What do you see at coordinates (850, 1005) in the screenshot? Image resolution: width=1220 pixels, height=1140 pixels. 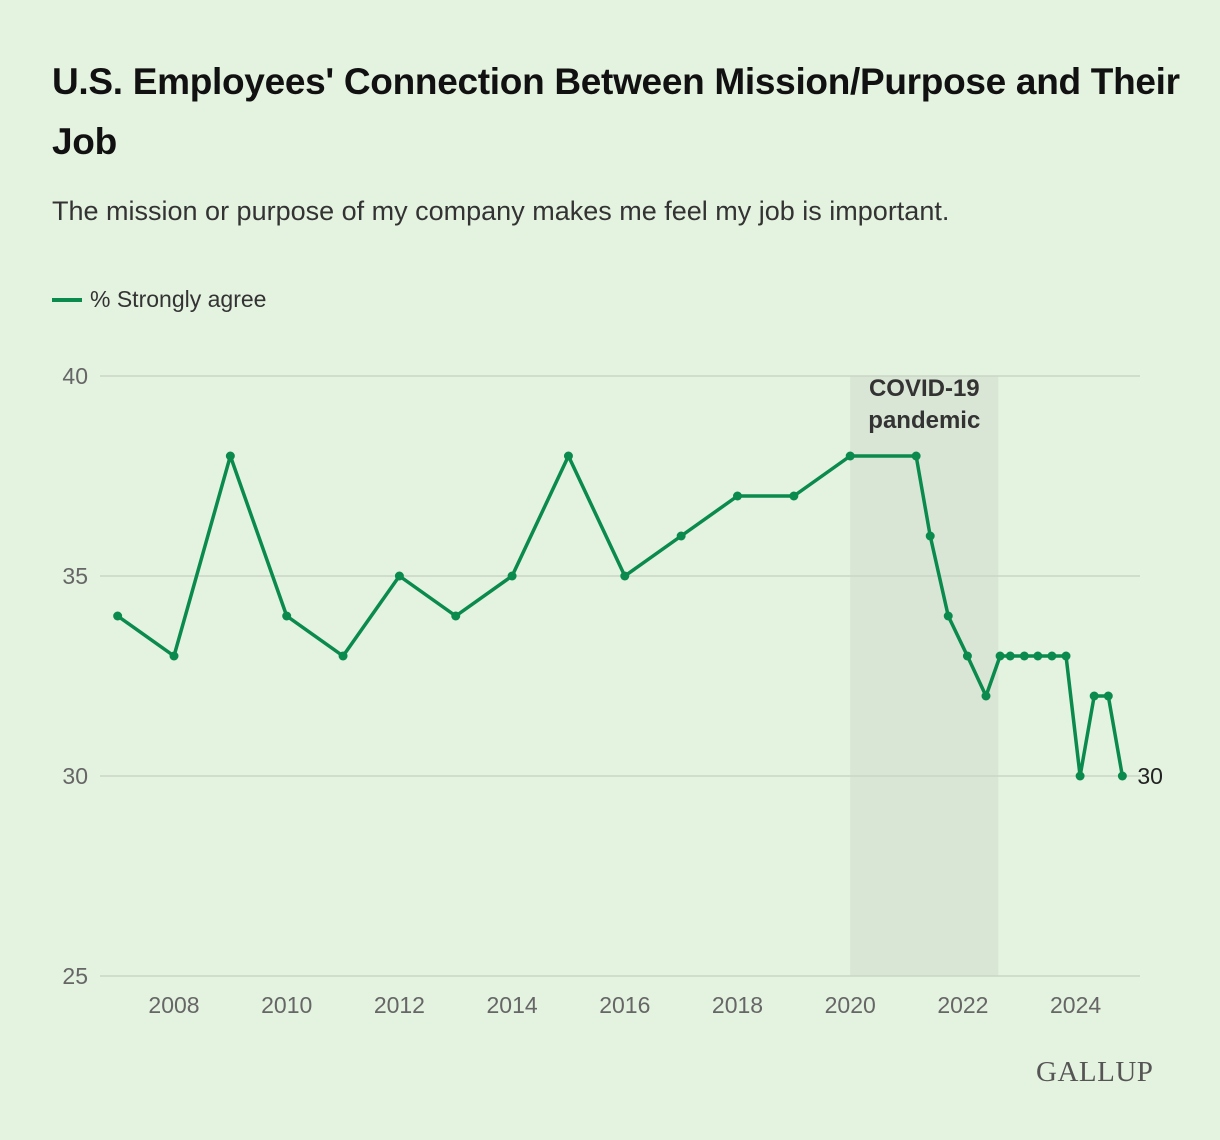 I see `x-tick-label: 2020` at bounding box center [850, 1005].